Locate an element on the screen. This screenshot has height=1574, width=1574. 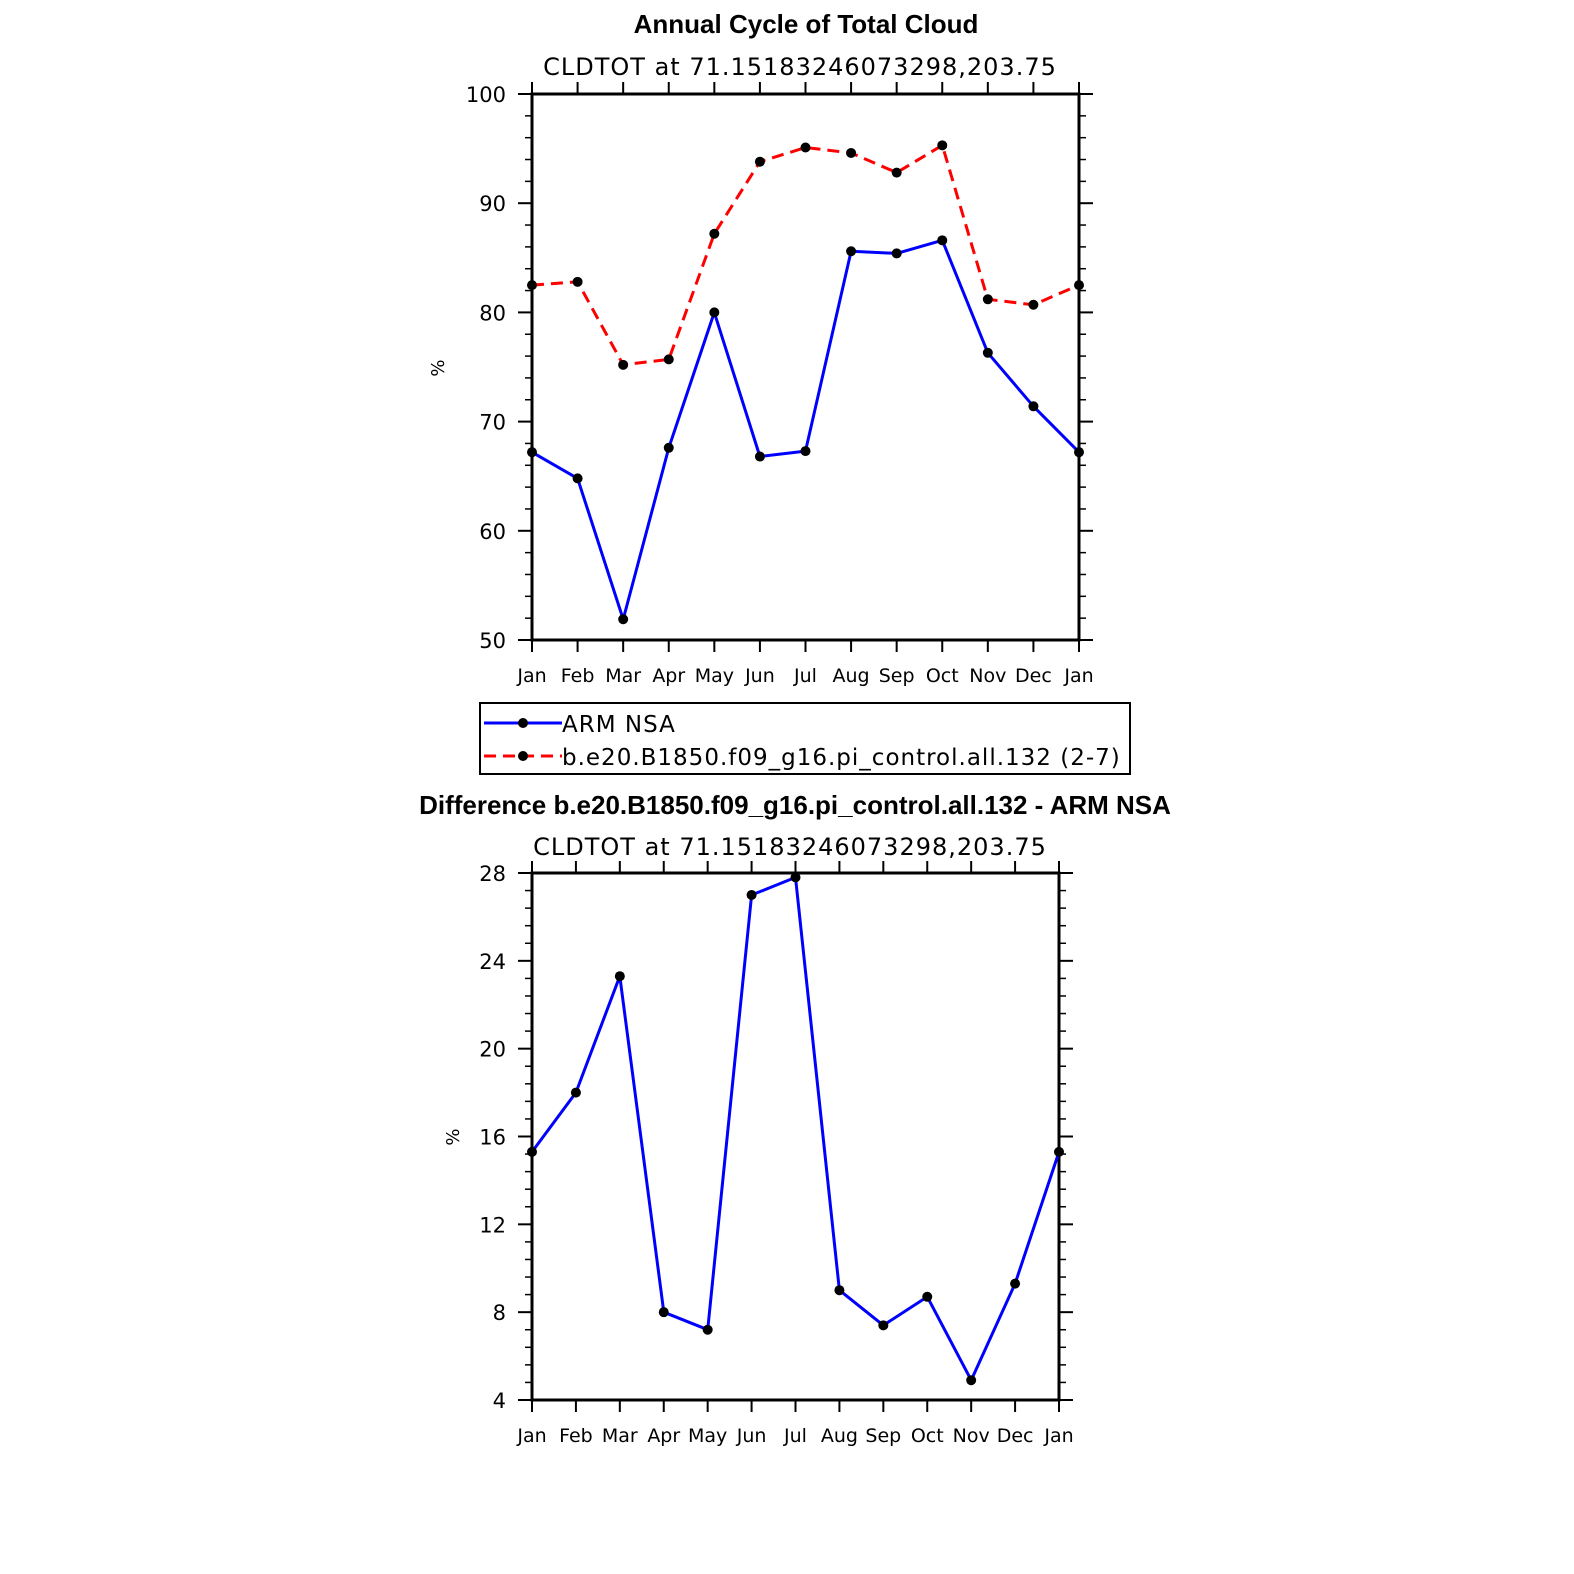
chart-title: Annual Cycle of Total Cloud is located at coordinates (806, 24).